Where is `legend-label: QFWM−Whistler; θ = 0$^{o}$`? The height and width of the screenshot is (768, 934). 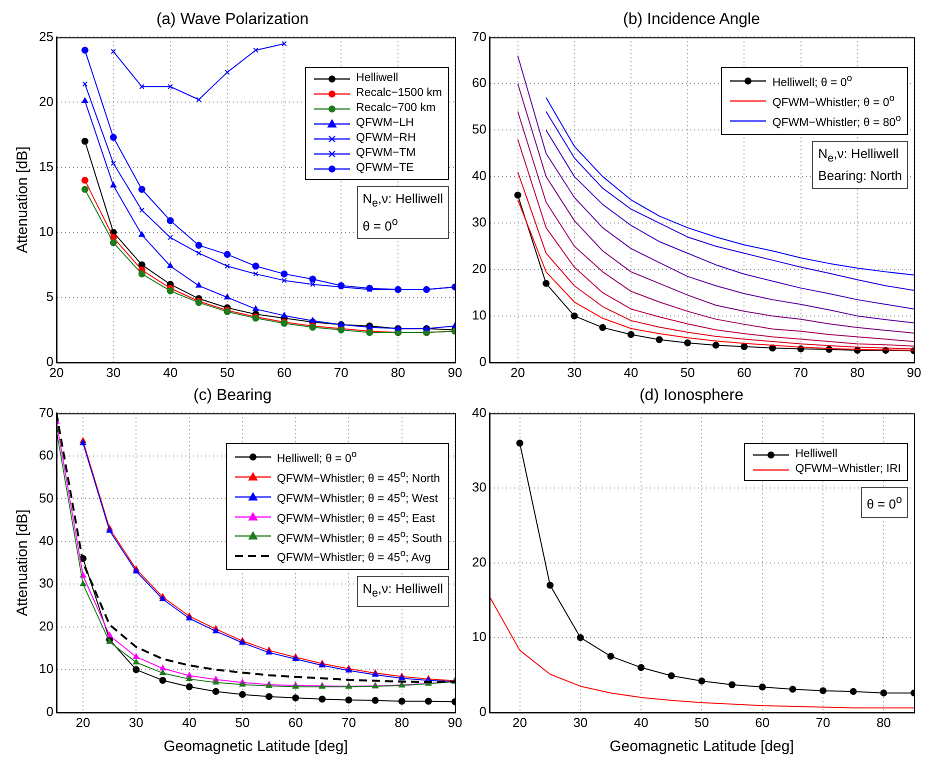
legend-label: QFWM−Whistler; θ = 0$^{o}$ is located at coordinates (833, 101).